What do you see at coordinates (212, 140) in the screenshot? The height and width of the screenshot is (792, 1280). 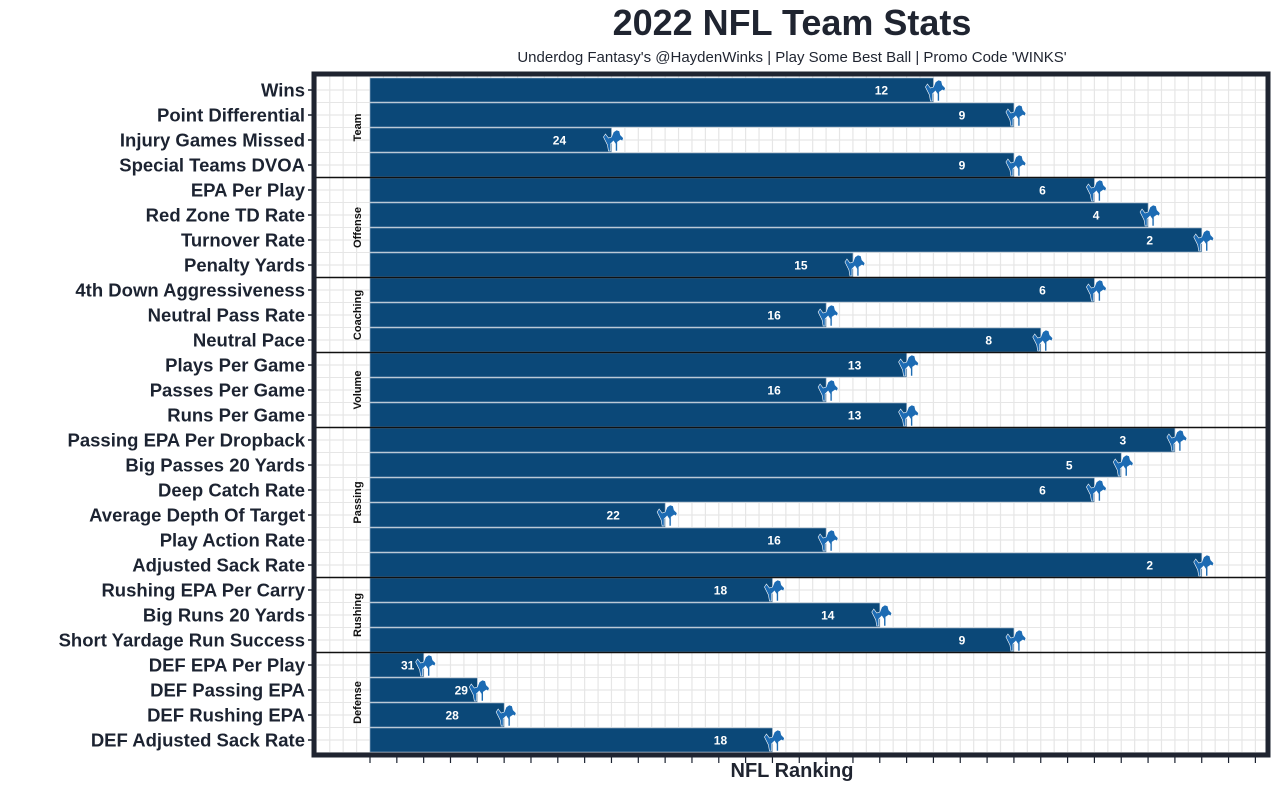 I see `y-tick-label: Injury Games Missed` at bounding box center [212, 140].